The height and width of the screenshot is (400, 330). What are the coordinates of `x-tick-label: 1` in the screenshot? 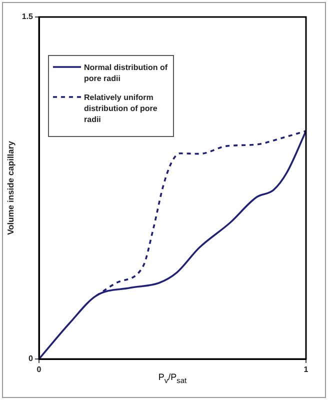 It's located at (306, 369).